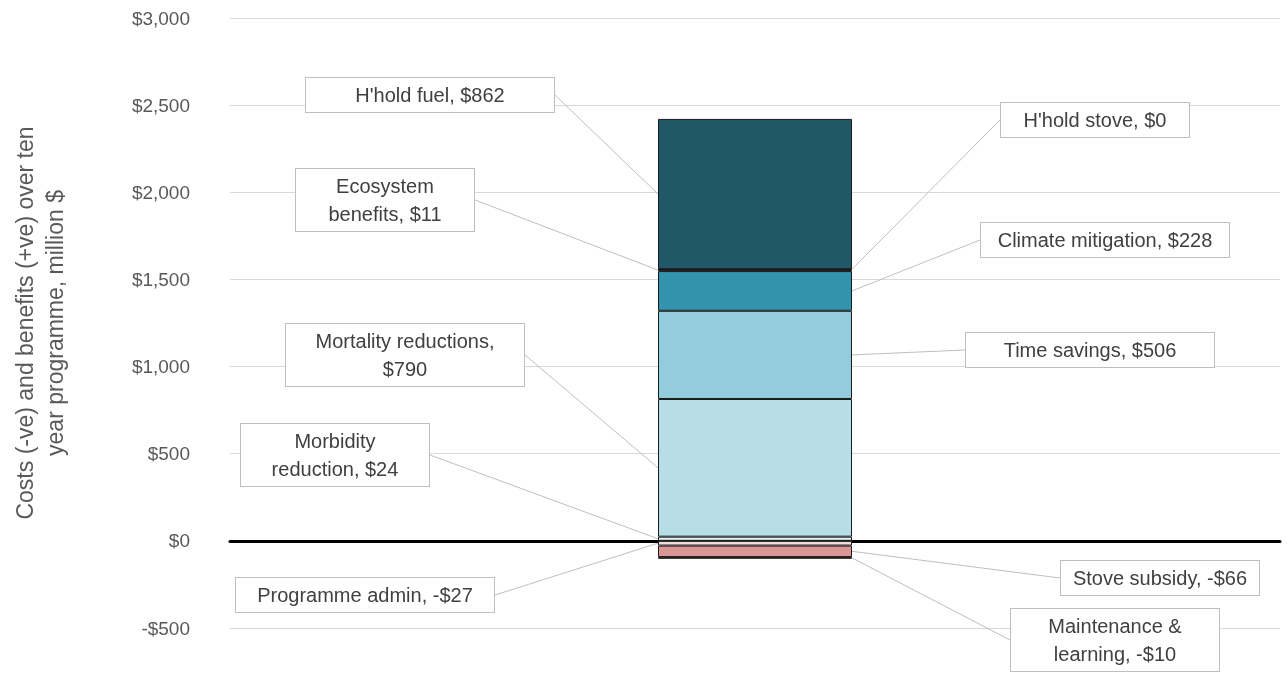  Describe the element at coordinates (165, 628) in the screenshot. I see `y-tick-label: -$500` at that location.